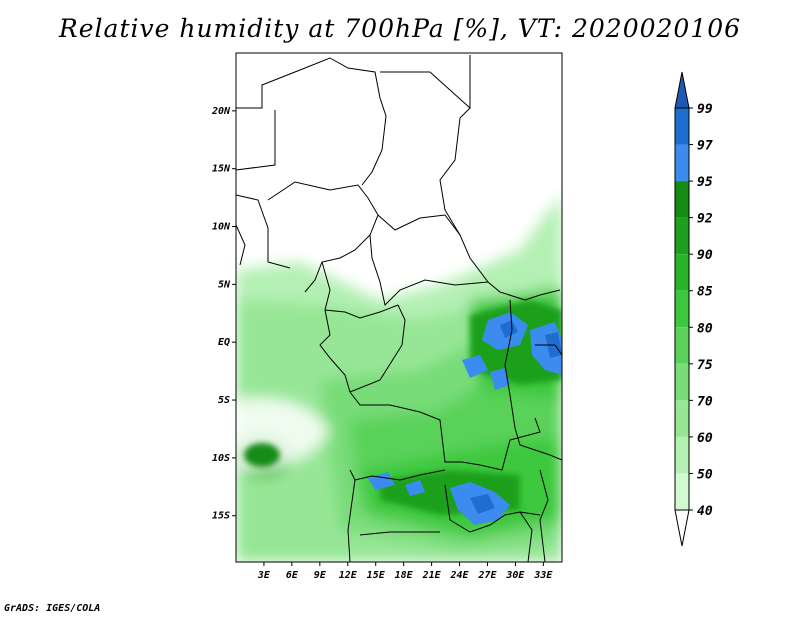 The image size is (800, 618). I want to click on lat-tick-label: 10S, so click(221, 458).